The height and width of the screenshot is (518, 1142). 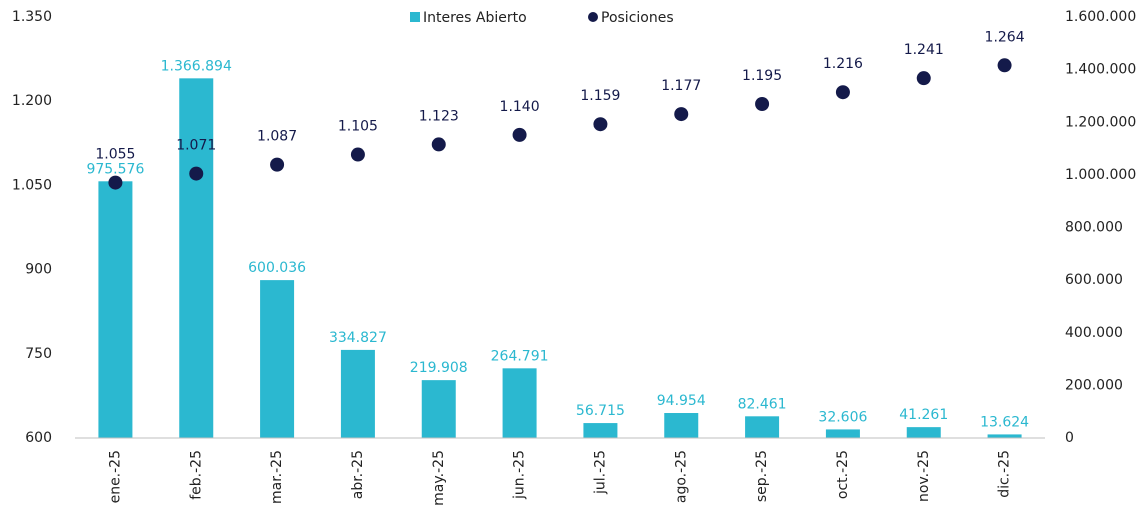 What do you see at coordinates (762, 404) in the screenshot?
I see `bar-value-label: 82.461` at bounding box center [762, 404].